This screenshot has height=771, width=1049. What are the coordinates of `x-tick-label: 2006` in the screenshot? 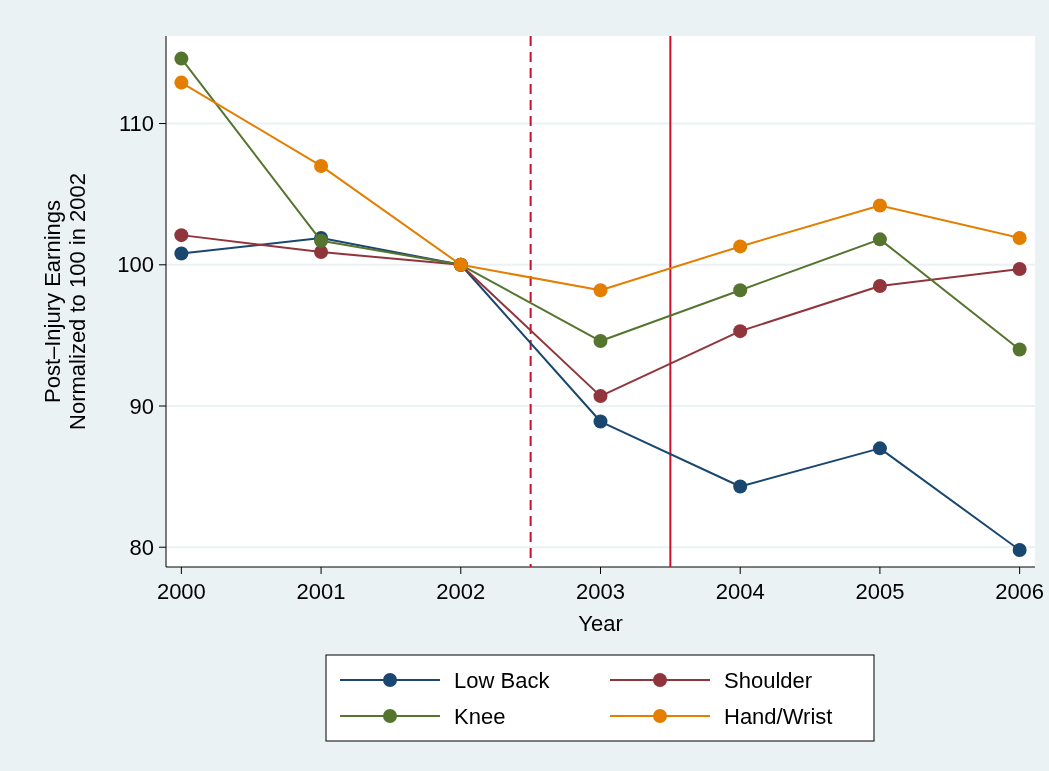 It's located at (1020, 591).